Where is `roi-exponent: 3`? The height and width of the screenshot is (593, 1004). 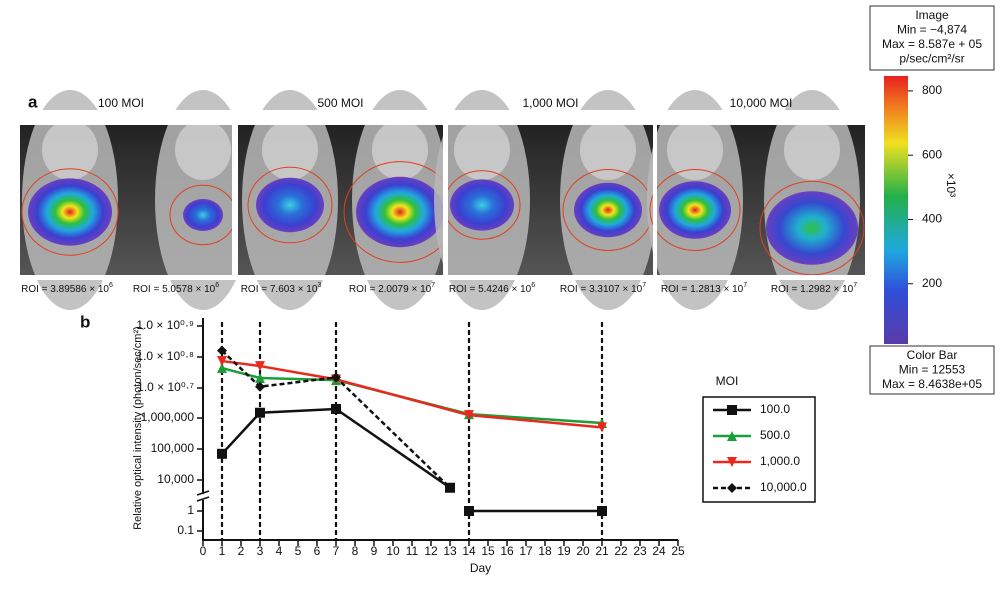
roi-exponent: 3 is located at coordinates (319, 285).